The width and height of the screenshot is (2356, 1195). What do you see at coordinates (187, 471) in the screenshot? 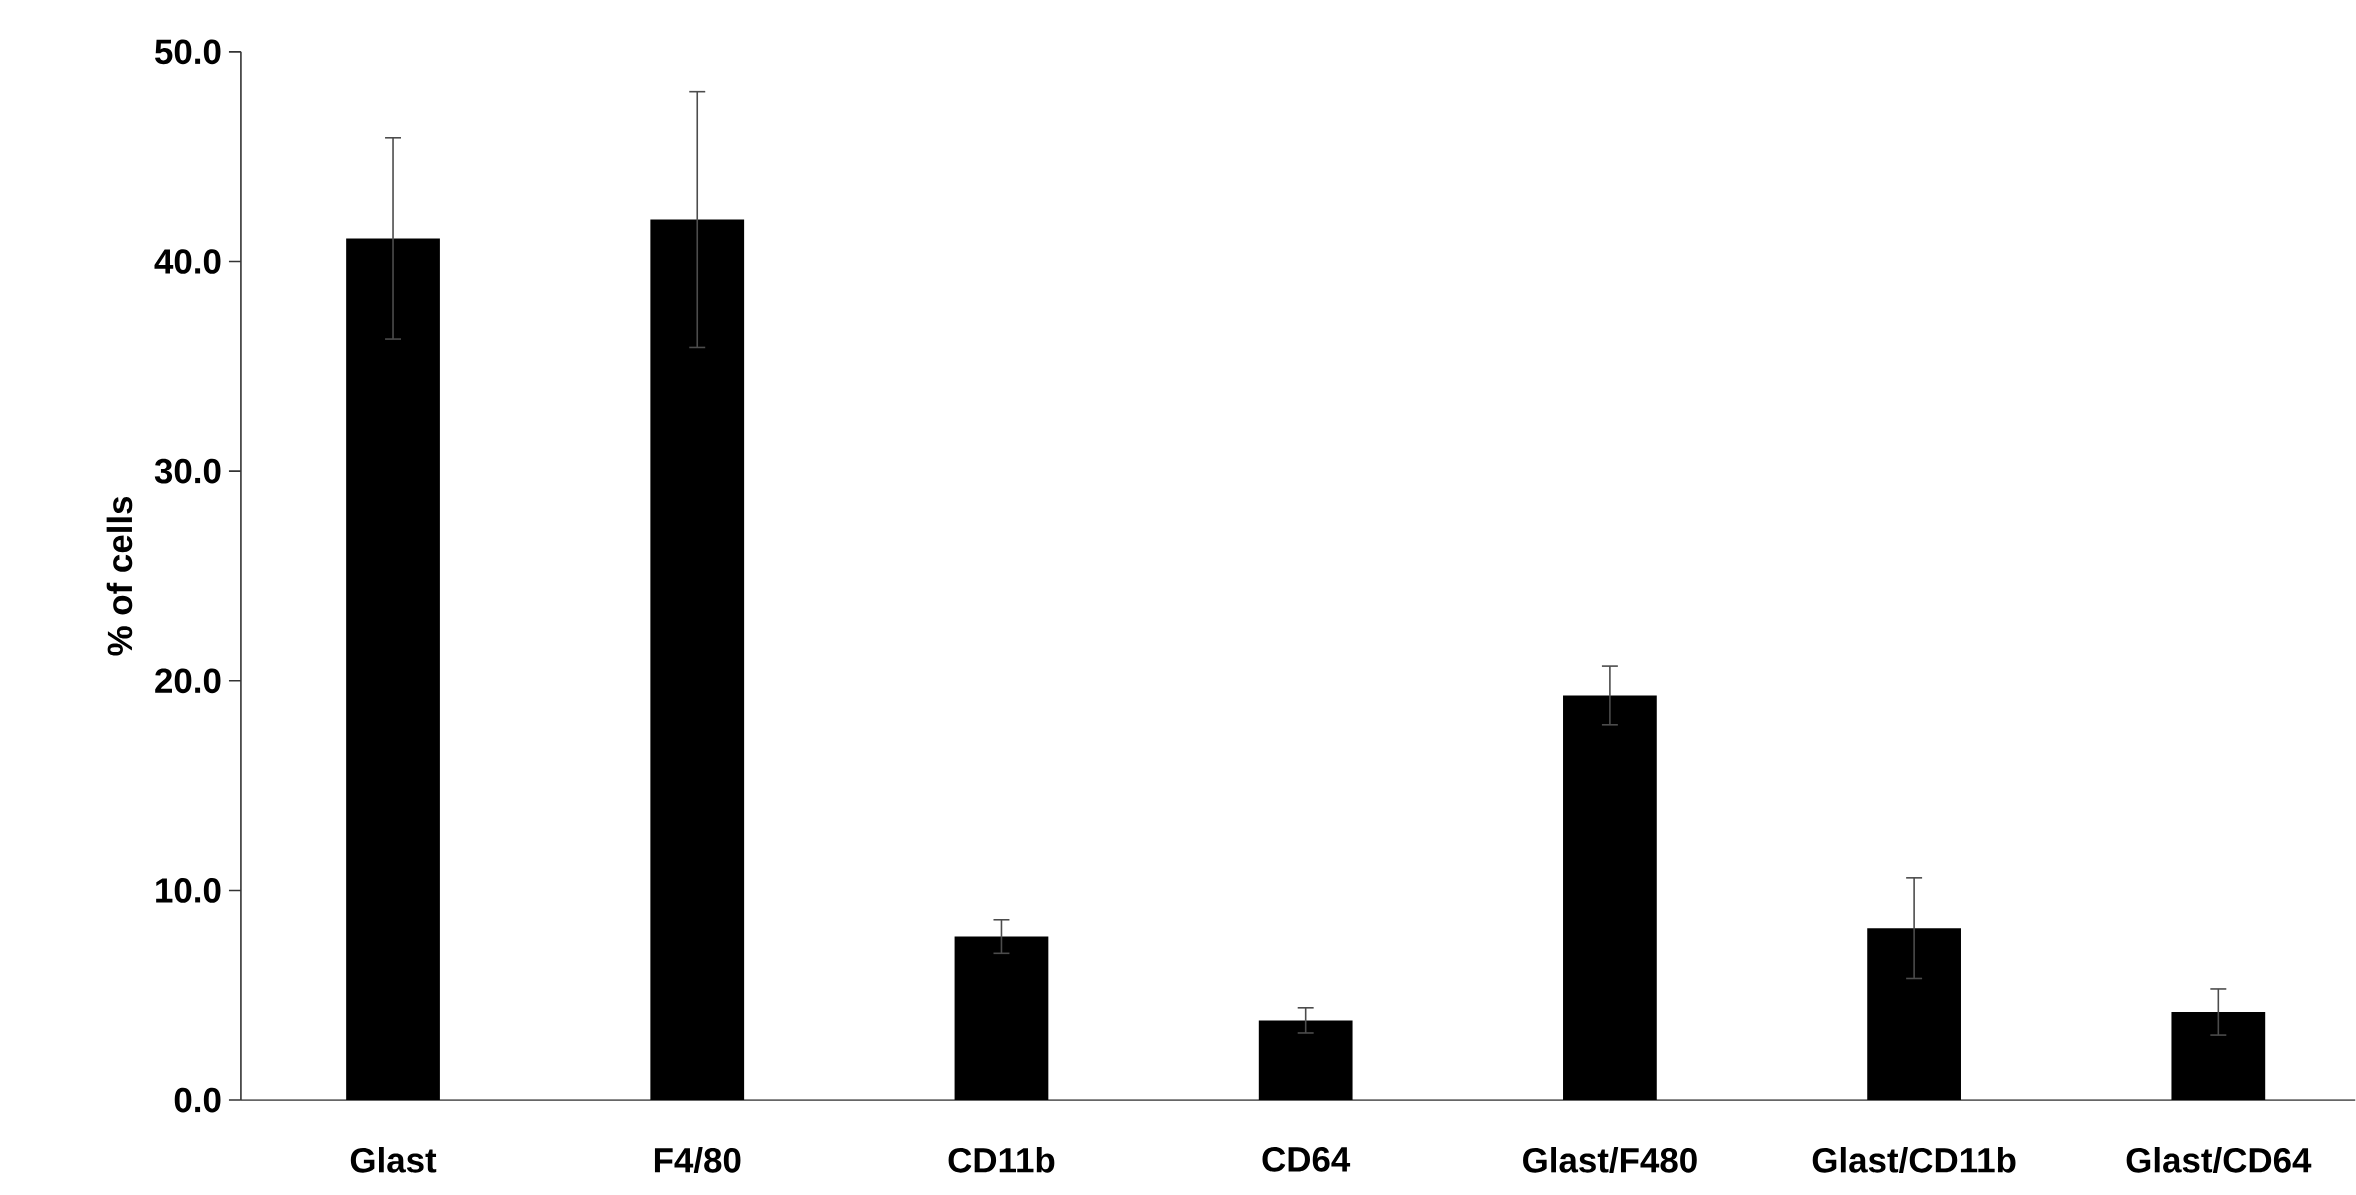
I see `y-tick-label: 30.0` at bounding box center [187, 471].